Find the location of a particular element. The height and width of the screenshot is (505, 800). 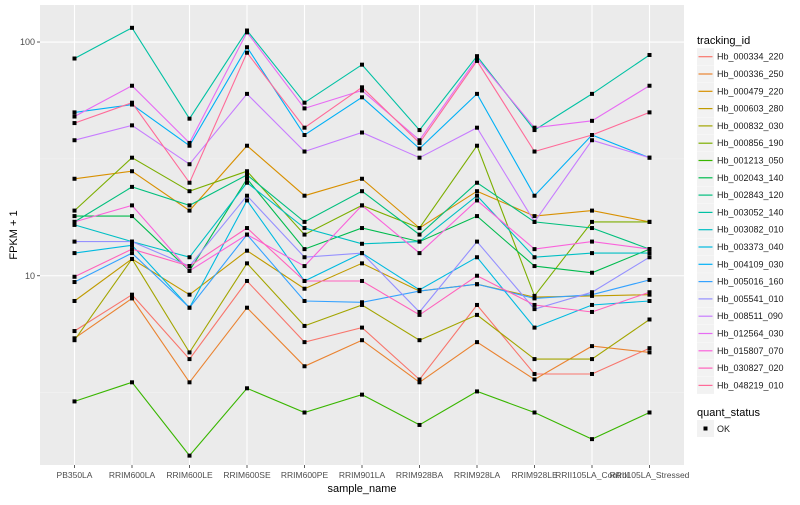

y-axis-title: FPKM + 1 is located at coordinates (14, 234).